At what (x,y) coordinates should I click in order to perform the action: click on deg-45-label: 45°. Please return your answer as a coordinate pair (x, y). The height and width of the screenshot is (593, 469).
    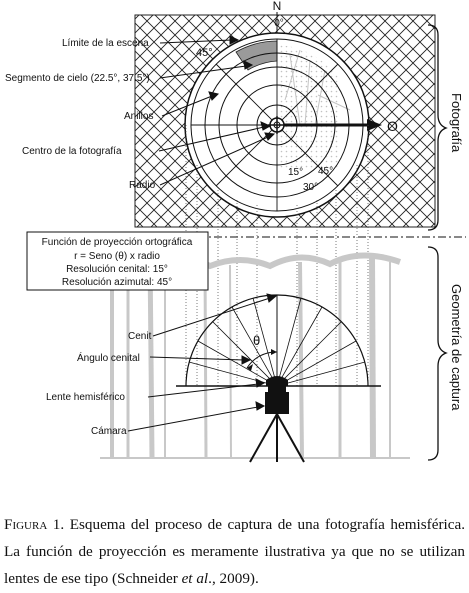
    Looking at the image, I should click on (325, 171).